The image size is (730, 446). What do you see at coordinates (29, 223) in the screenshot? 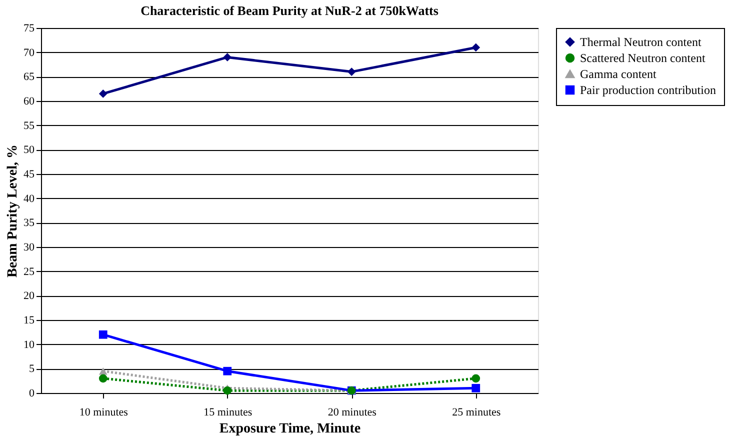
I see `y-tick-label: 35` at bounding box center [29, 223].